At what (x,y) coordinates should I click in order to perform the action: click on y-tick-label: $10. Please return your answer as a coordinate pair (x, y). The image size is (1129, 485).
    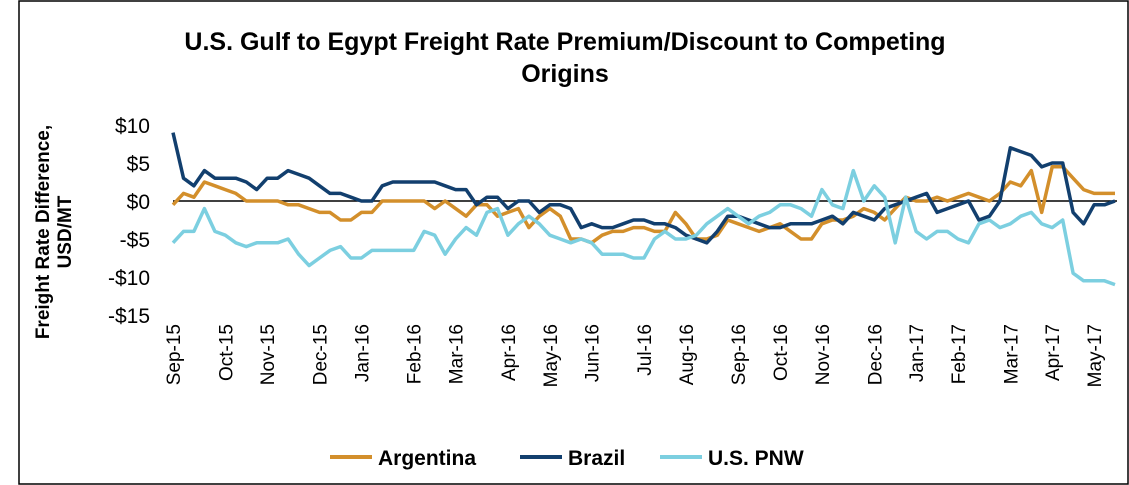
    Looking at the image, I should click on (132, 126).